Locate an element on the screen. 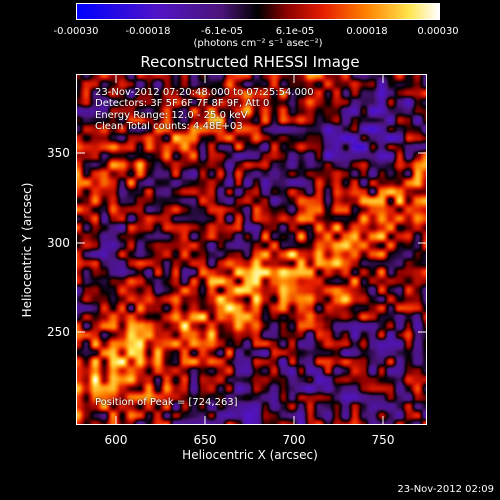 Image resolution: width=500 pixels, height=500 pixels. x-tick-label: 600 is located at coordinates (116, 440).